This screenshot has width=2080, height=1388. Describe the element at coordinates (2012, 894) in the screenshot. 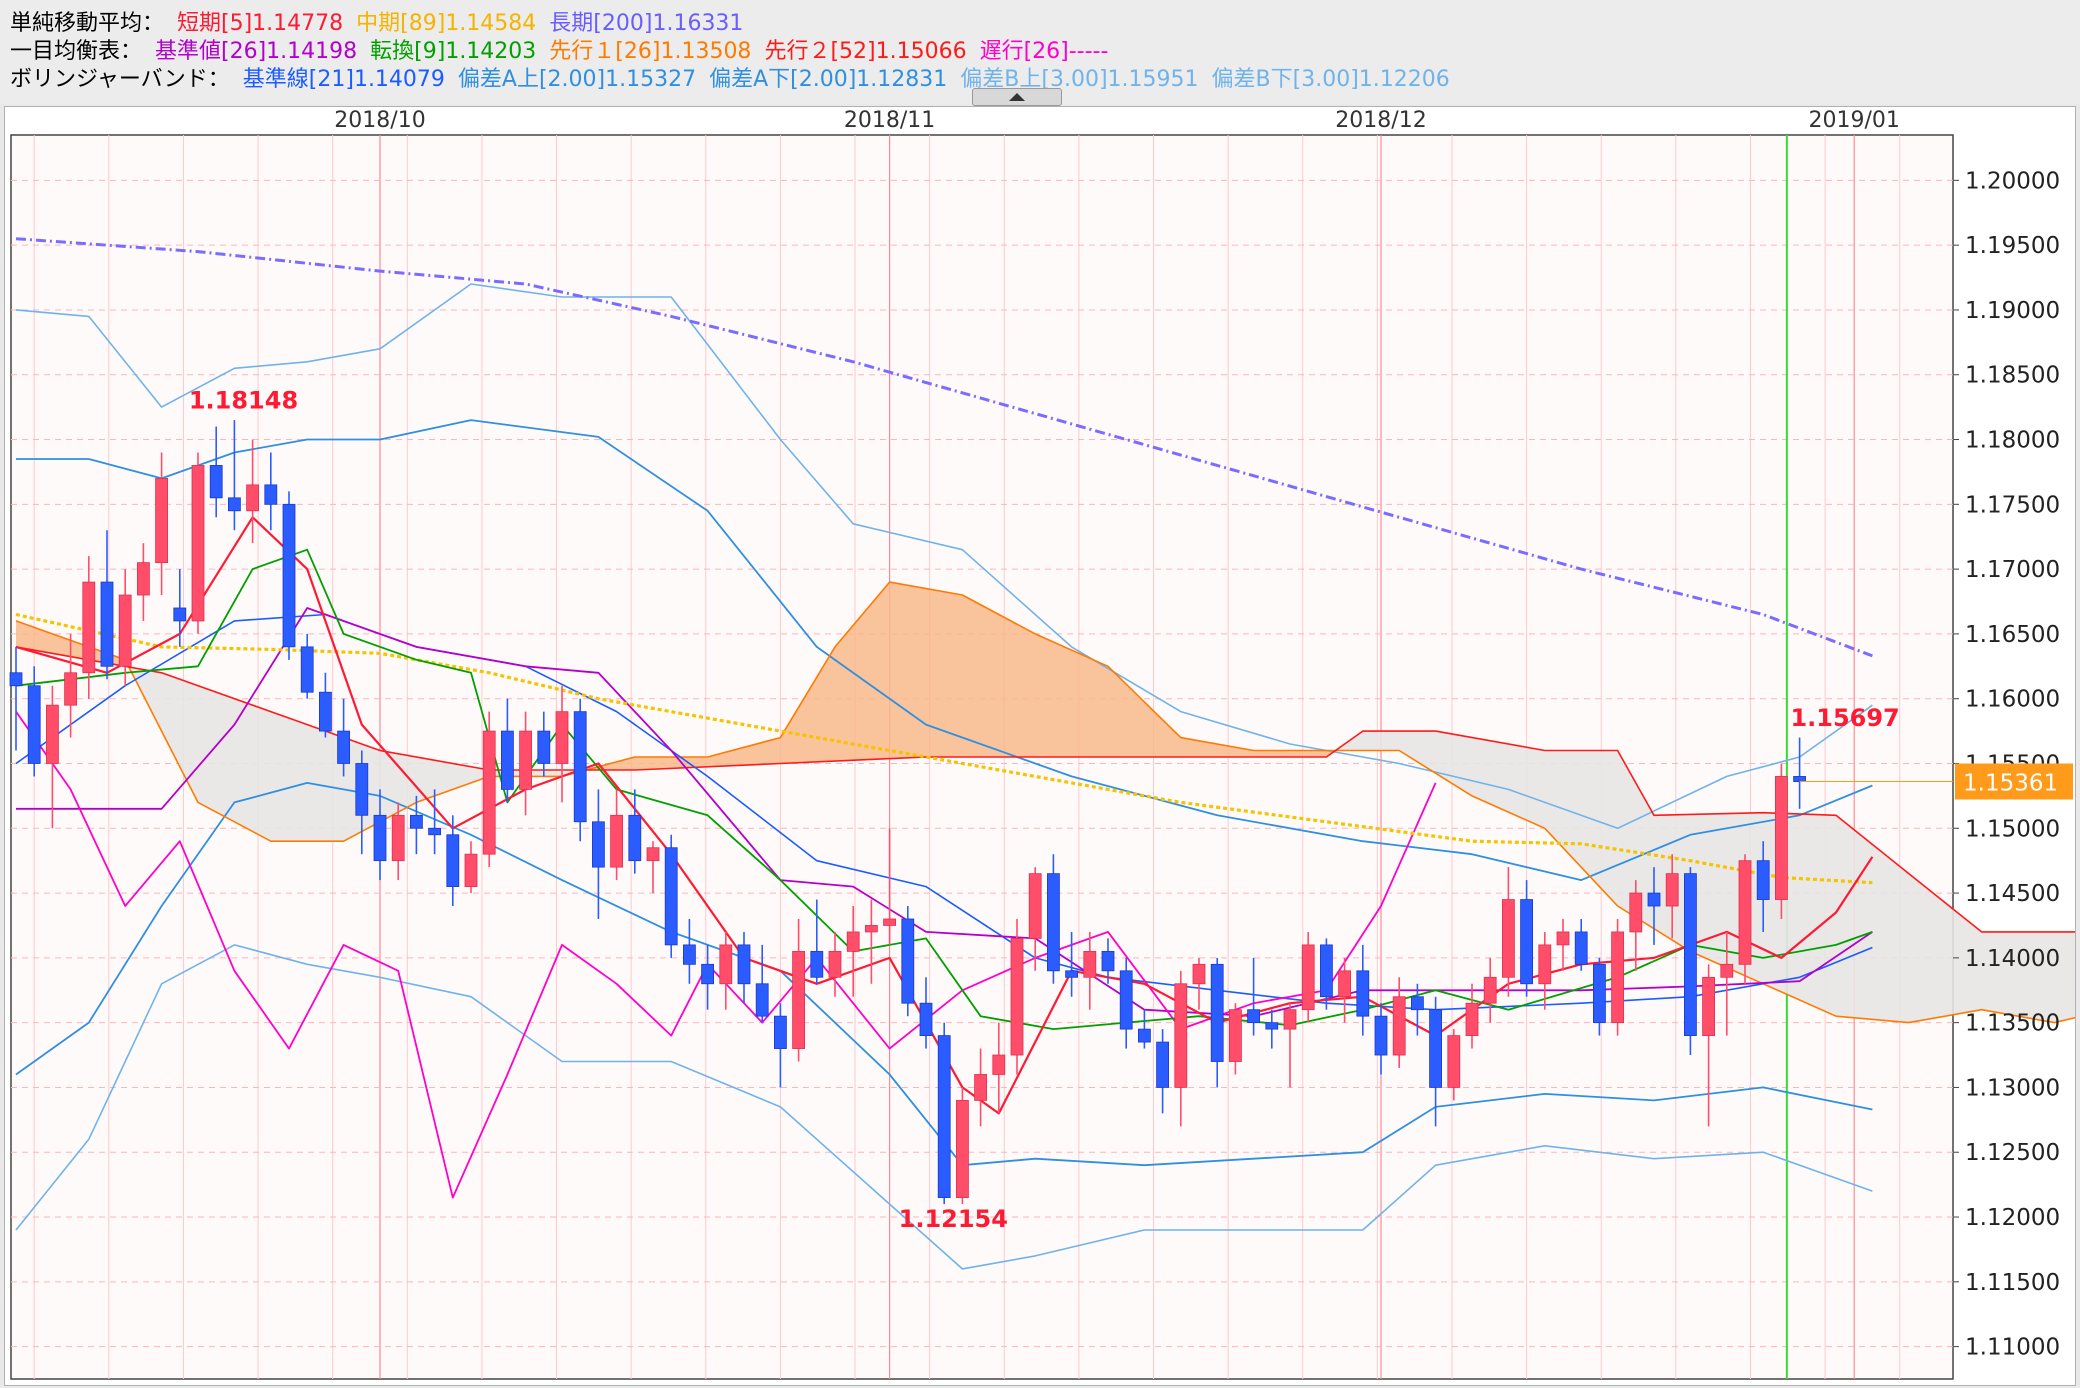

I see `y-tick-label: 1.14500` at that location.